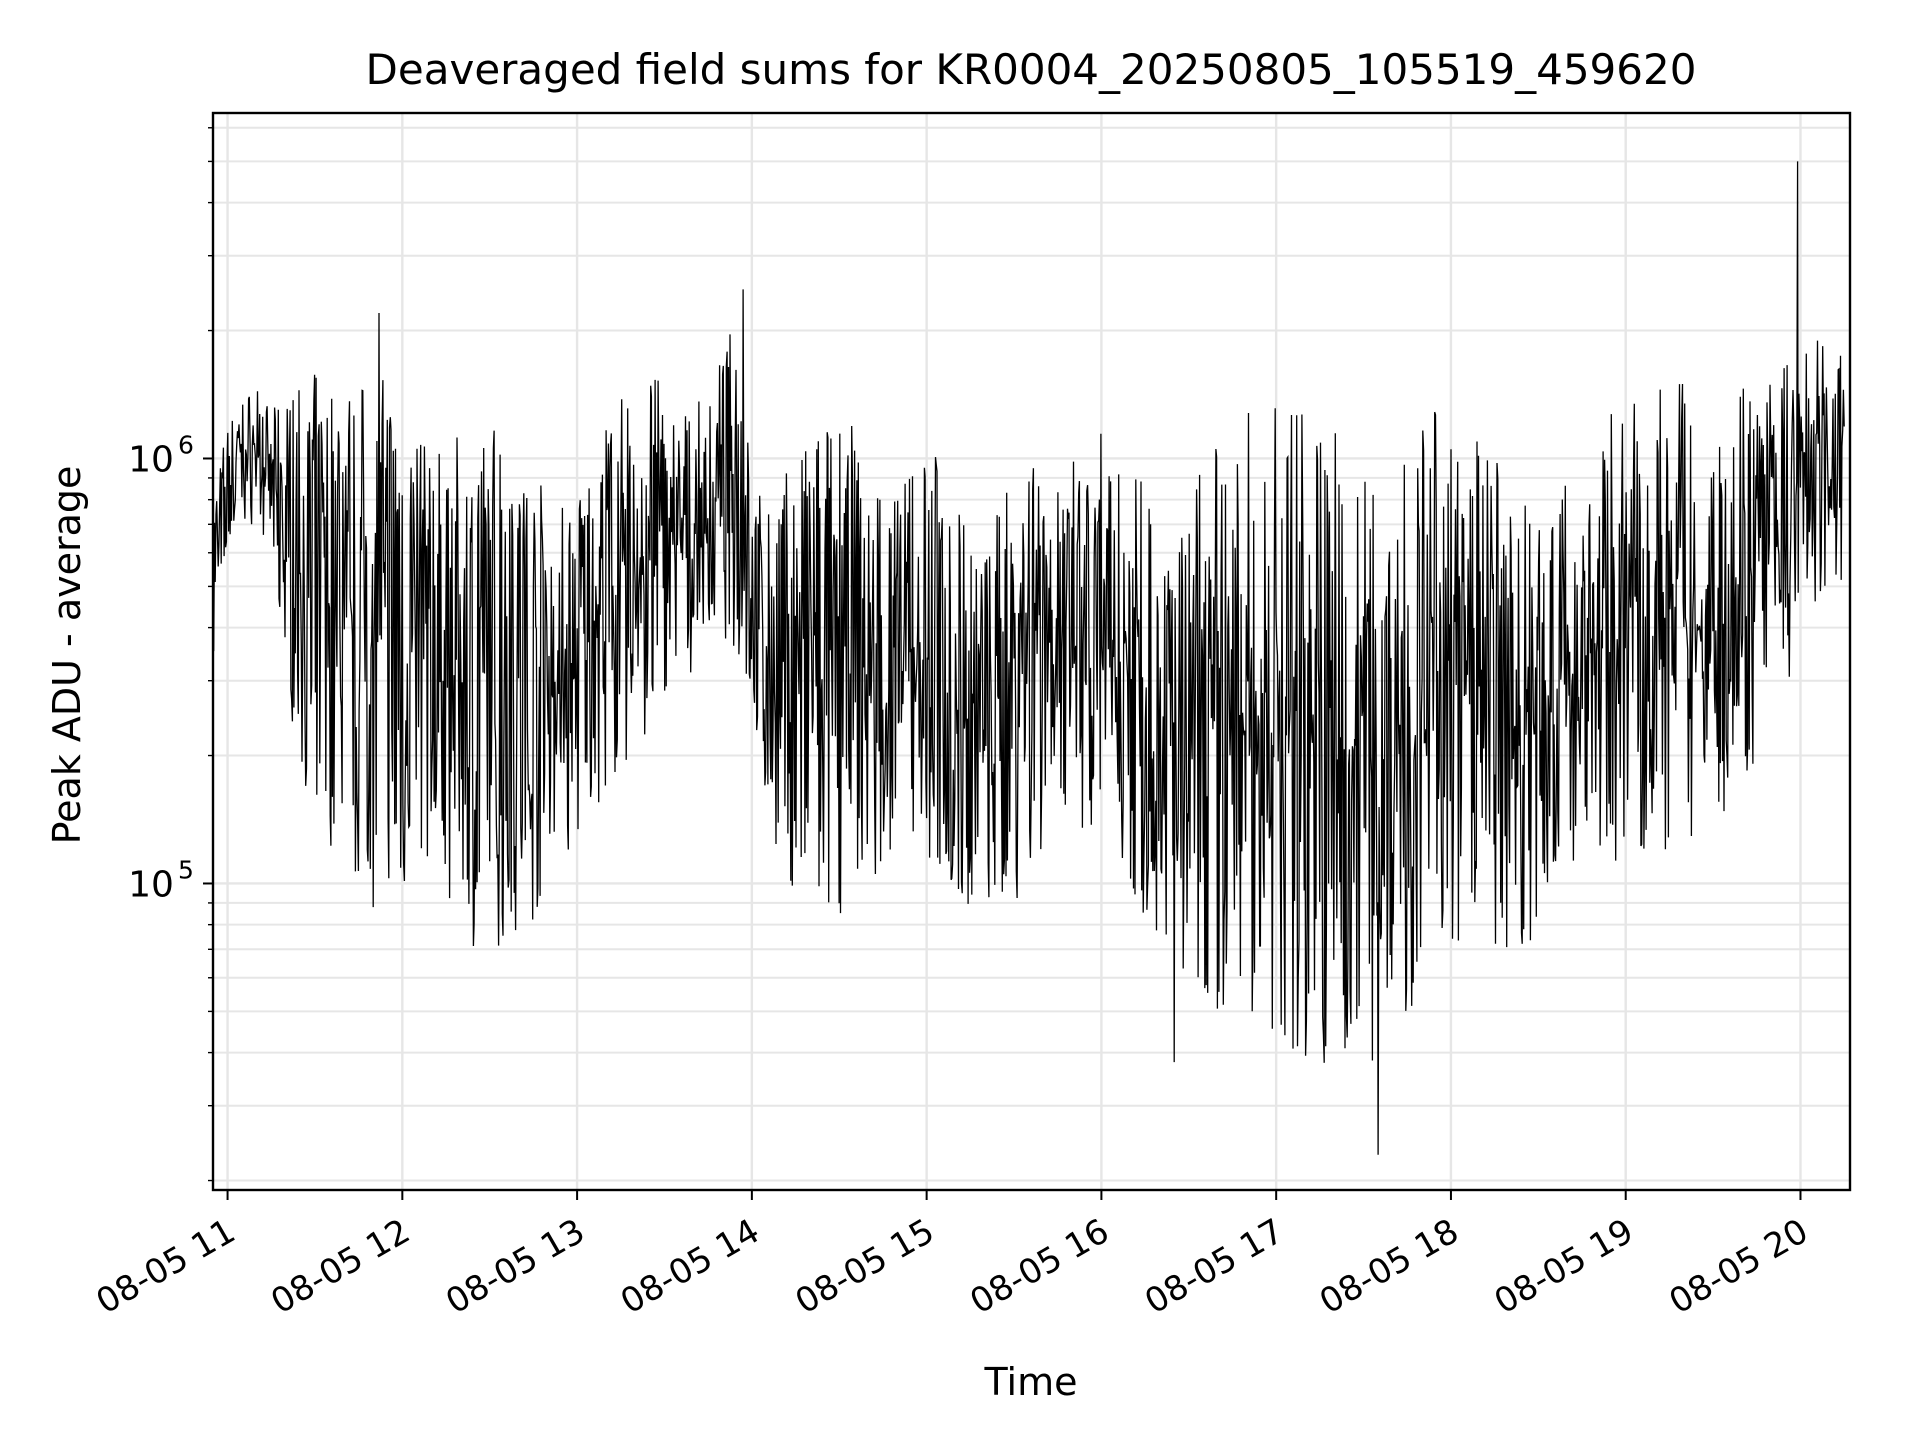 This screenshot has height=1440, width=1920. What do you see at coordinates (186, 444) in the screenshot?
I see `y-tick-label-exponent: 6` at bounding box center [186, 444].